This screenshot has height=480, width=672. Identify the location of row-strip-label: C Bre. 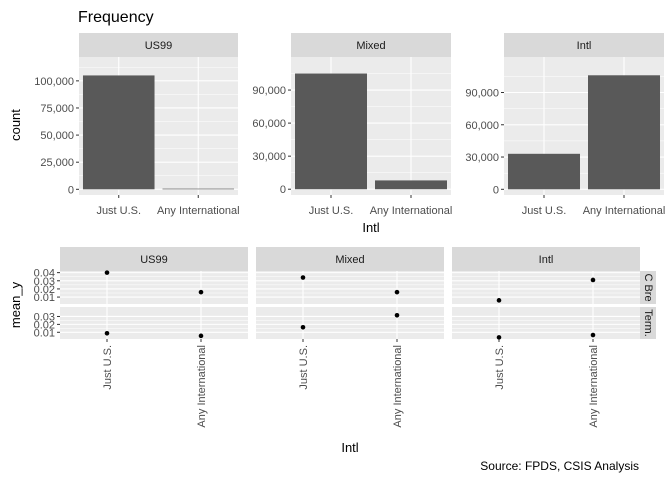
(648, 287).